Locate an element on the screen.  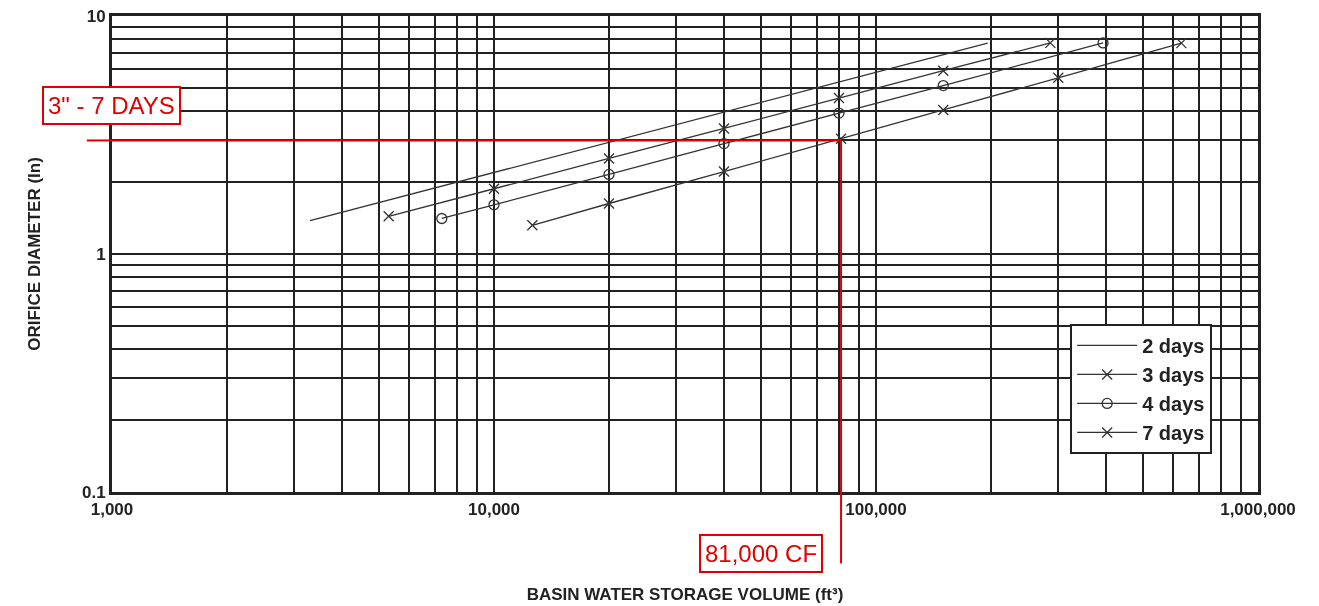
y-tick-label: 10 is located at coordinates (96, 16).